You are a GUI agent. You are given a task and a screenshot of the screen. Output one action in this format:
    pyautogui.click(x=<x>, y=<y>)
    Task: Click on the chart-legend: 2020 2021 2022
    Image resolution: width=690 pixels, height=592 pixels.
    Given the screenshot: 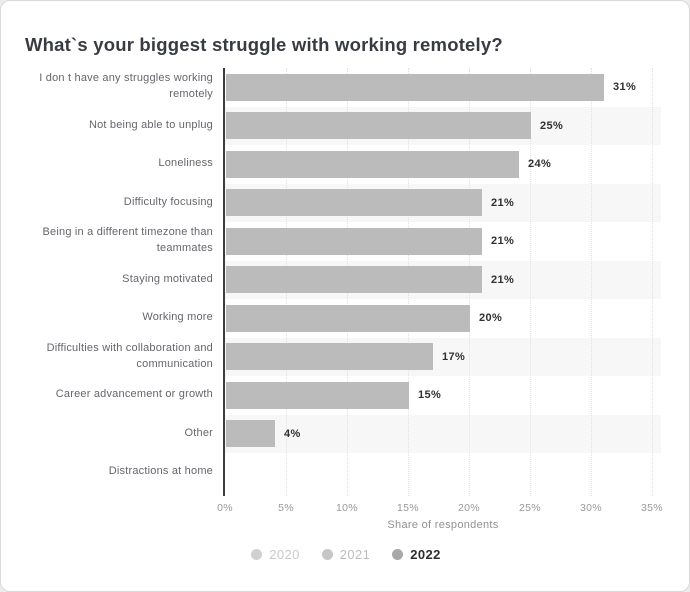 What is the action you would take?
    pyautogui.click(x=345, y=554)
    